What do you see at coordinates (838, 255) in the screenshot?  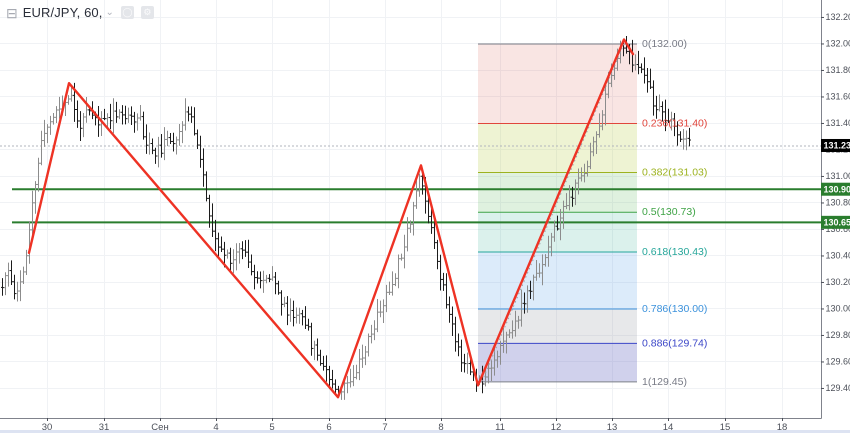 I see `svg-text: 130.40` at bounding box center [838, 255].